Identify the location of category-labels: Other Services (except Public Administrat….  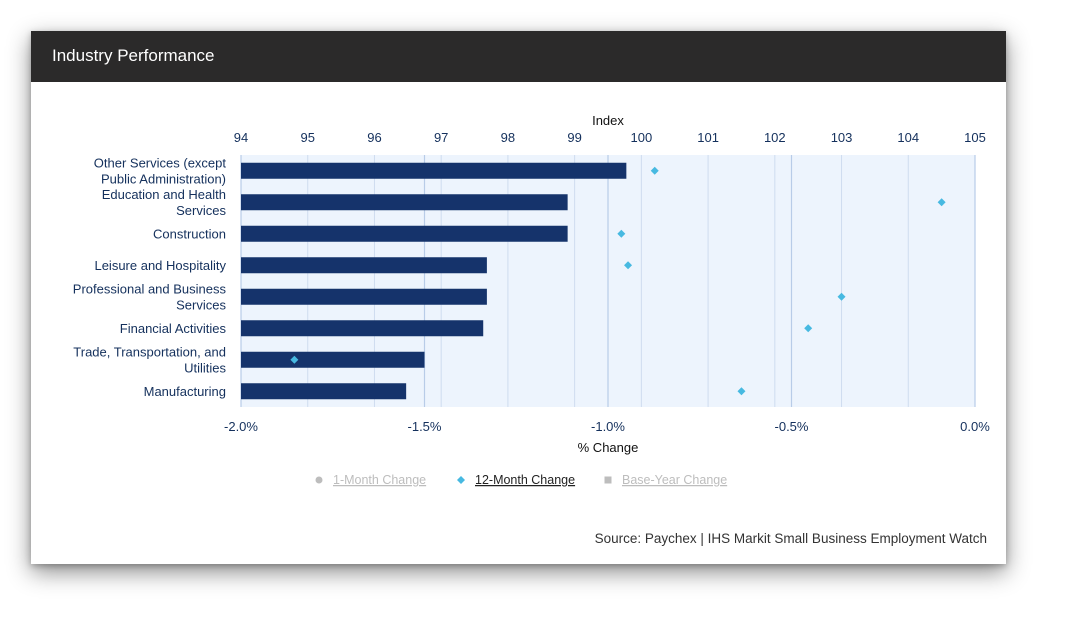
(150, 277).